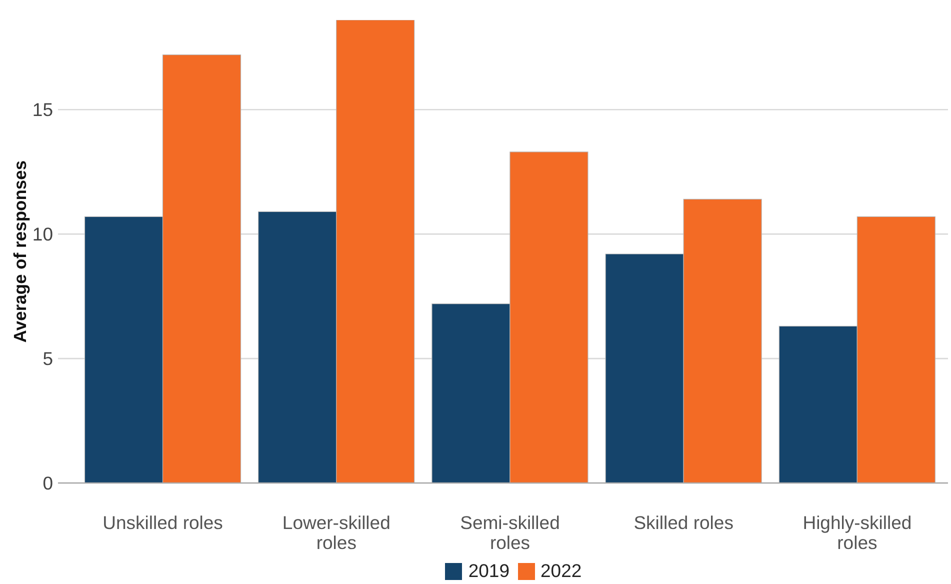 The width and height of the screenshot is (951, 584). What do you see at coordinates (489, 571) in the screenshot?
I see `legend-label: 2019` at bounding box center [489, 571].